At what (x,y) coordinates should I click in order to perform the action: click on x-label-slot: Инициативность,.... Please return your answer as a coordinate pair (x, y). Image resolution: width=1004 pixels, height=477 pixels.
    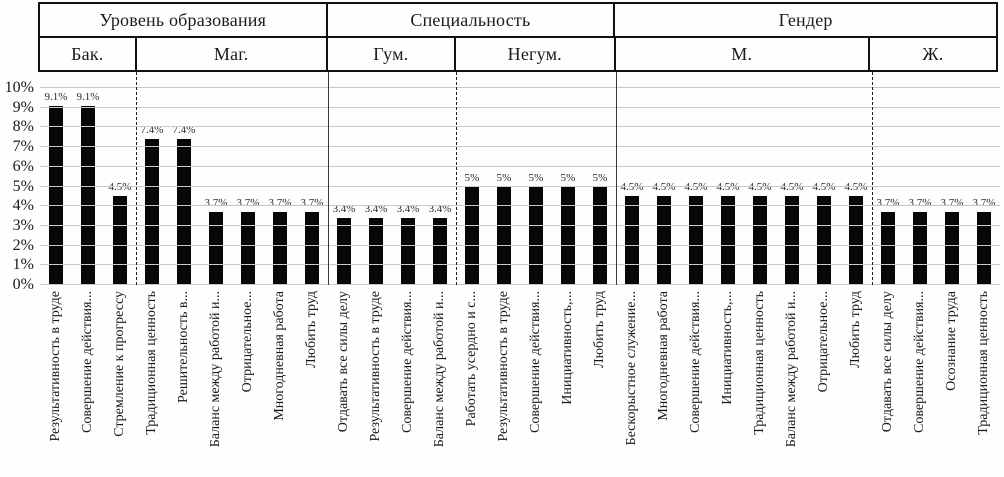
    Looking at the image, I should click on (568, 383).